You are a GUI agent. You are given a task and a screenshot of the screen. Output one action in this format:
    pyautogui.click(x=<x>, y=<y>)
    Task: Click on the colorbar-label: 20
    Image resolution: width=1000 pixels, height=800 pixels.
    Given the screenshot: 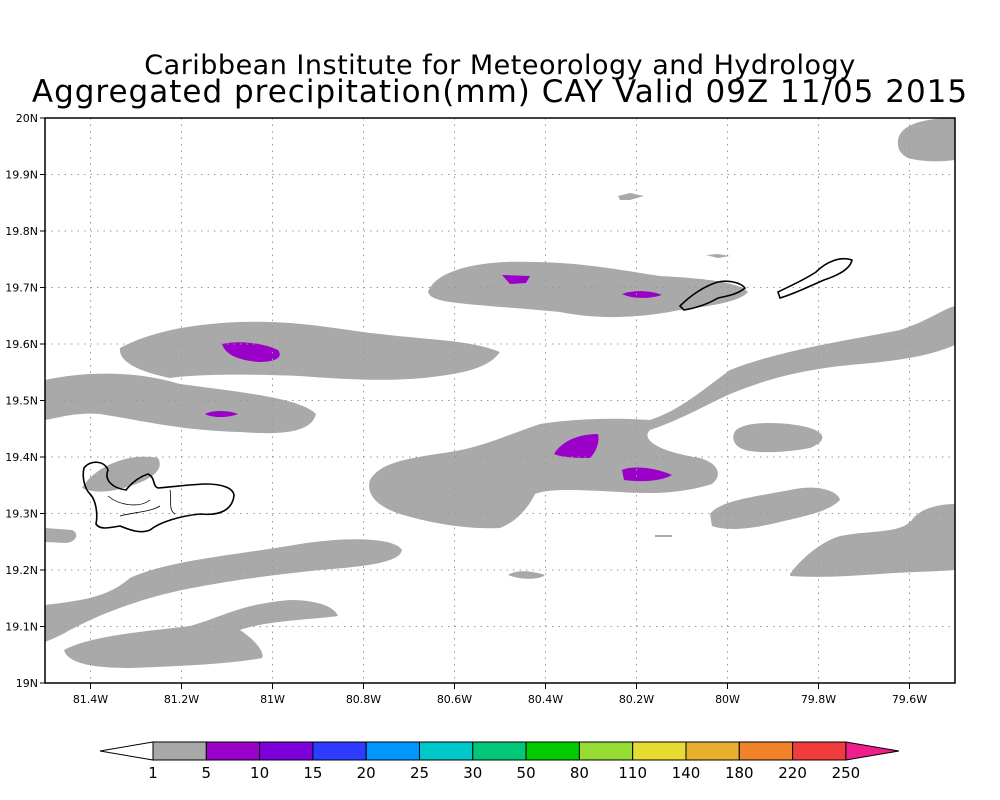 What is the action you would take?
    pyautogui.click(x=366, y=773)
    